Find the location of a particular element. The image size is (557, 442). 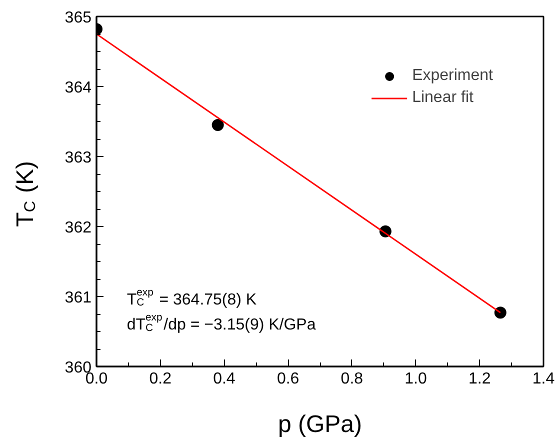

y-tick-label: 362 is located at coordinates (78, 228).